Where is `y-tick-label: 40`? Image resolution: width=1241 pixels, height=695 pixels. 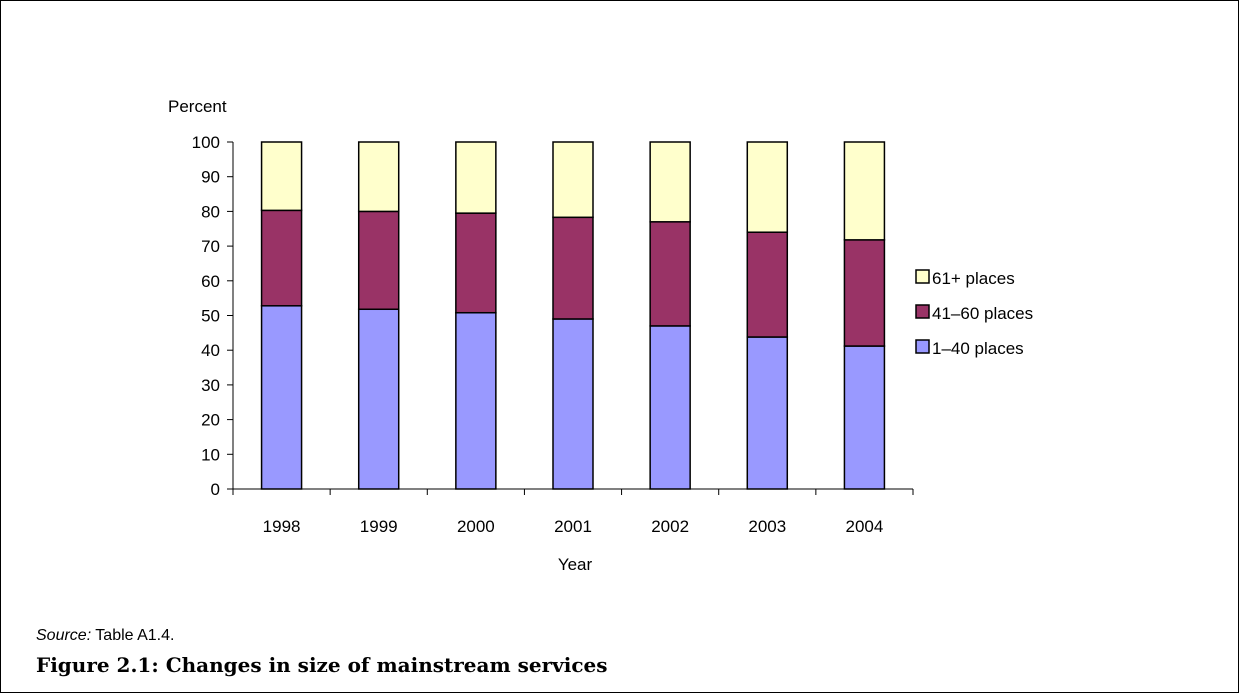 y-tick-label: 40 is located at coordinates (210, 350).